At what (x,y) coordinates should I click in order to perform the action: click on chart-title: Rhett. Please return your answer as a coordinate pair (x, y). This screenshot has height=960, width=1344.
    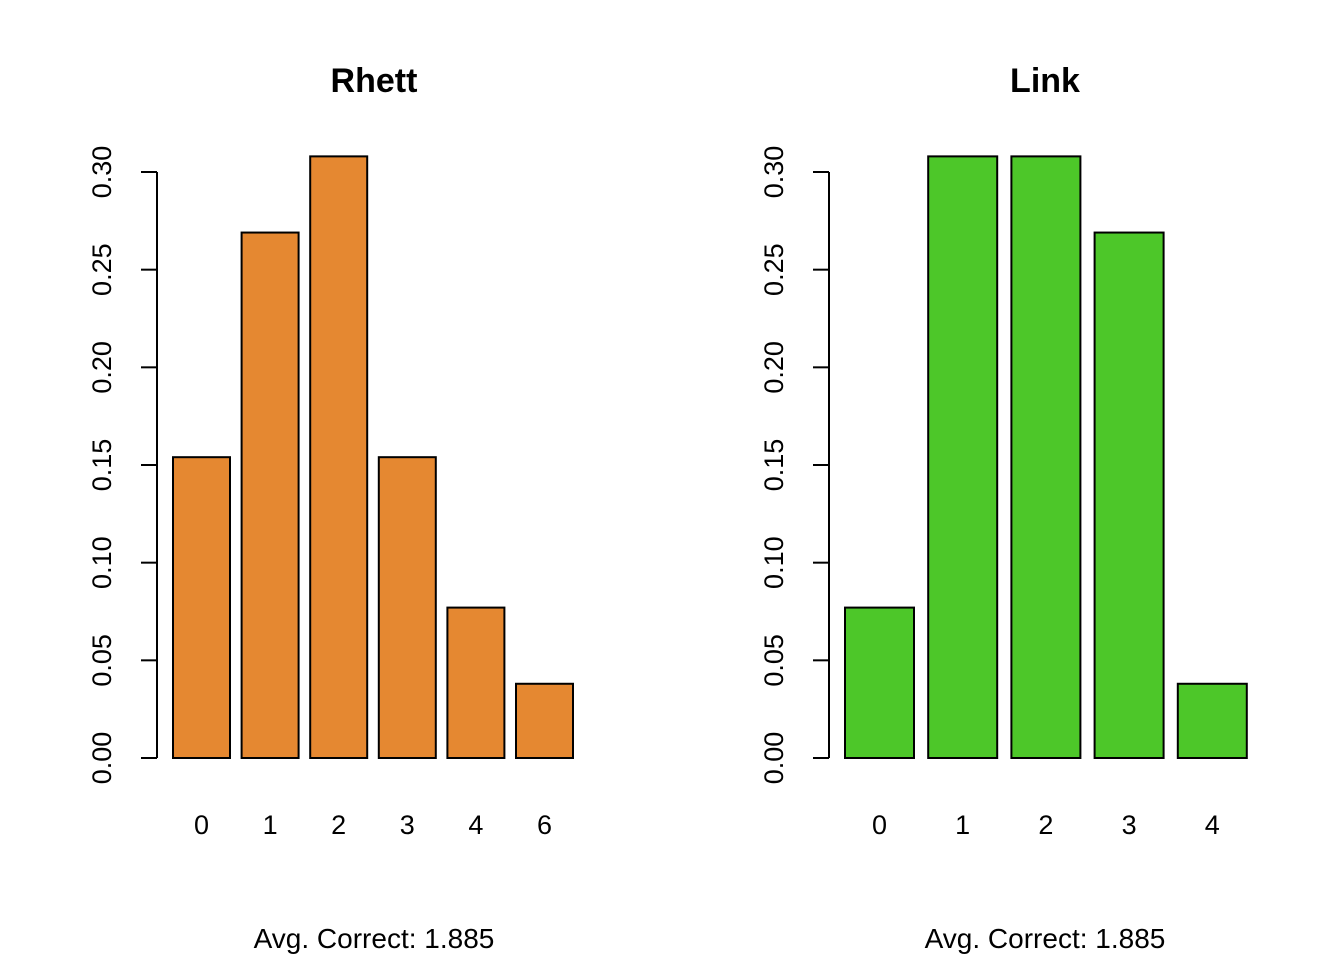
    Looking at the image, I should click on (374, 81).